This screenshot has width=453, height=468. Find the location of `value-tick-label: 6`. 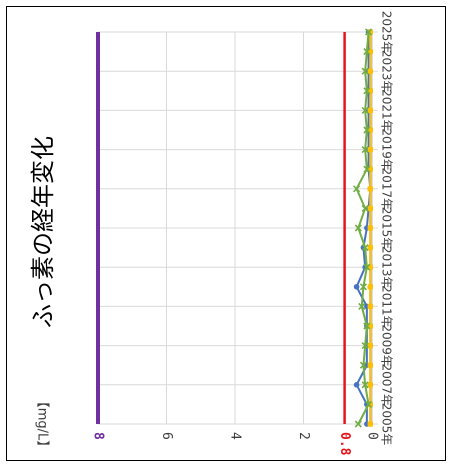

value-tick-label: 6 is located at coordinates (166, 436).